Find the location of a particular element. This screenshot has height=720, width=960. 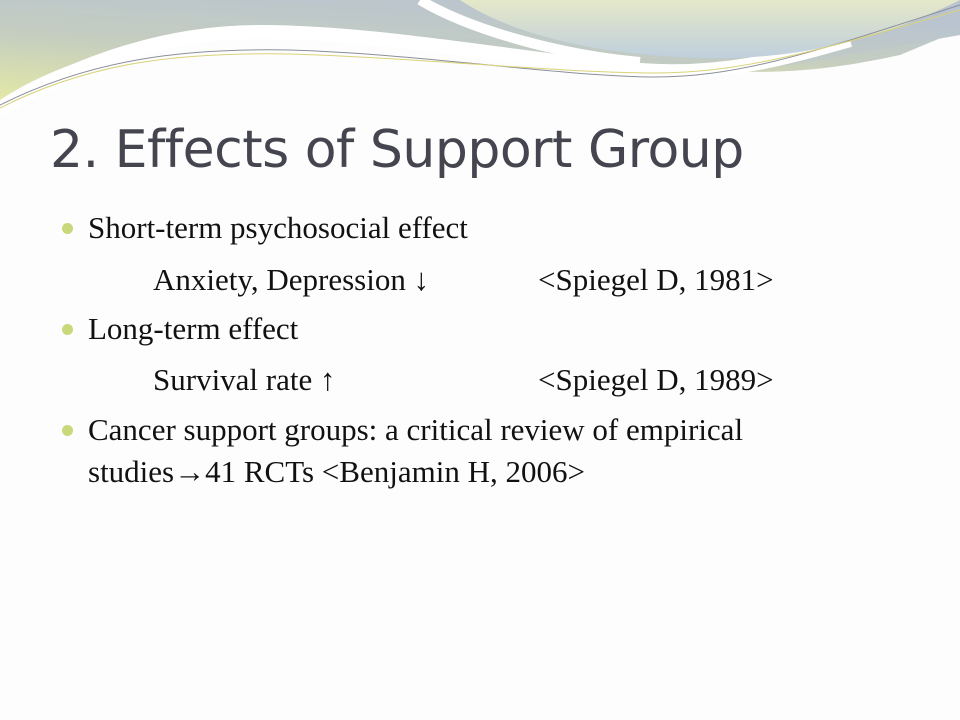

bullet-1-text: Short-term psychosocial effect is located at coordinates (278, 227).